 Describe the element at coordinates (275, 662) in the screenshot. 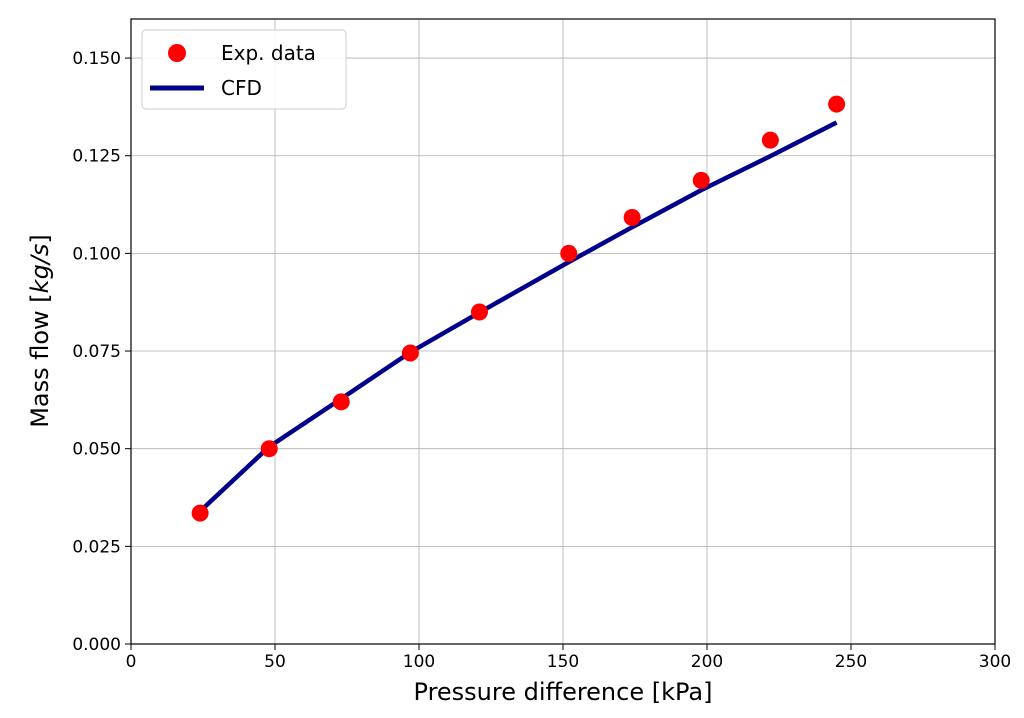

I see `x-tick-label: 50` at that location.